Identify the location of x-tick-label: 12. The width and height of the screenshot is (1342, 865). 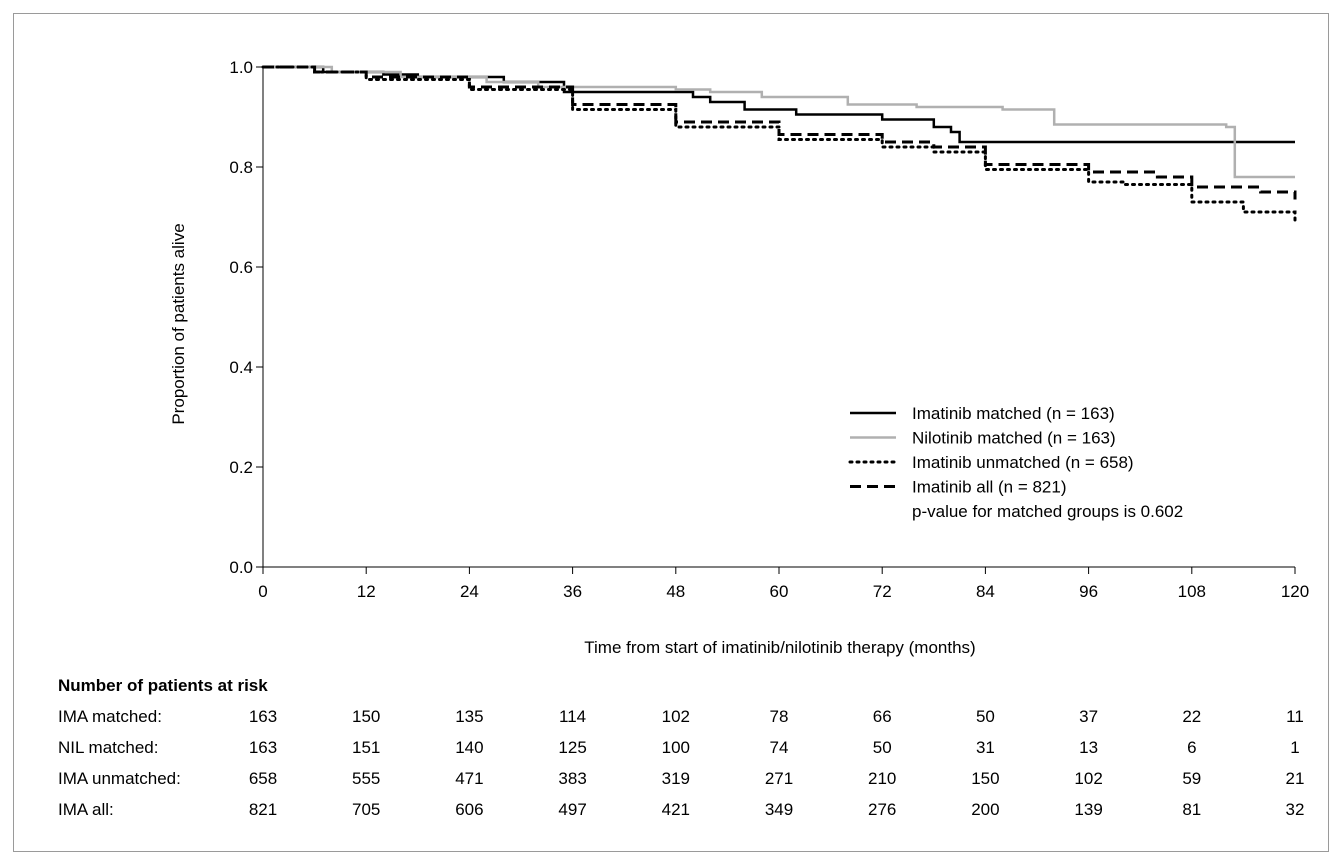
(366, 591).